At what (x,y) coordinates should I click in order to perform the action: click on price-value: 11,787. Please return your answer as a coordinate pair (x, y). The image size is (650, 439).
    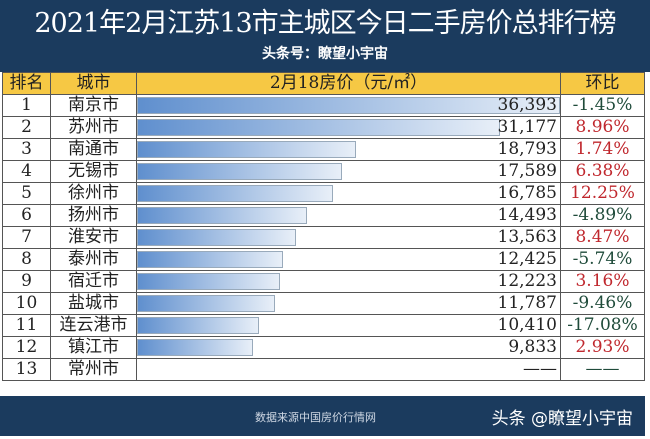
    Looking at the image, I should click on (527, 303).